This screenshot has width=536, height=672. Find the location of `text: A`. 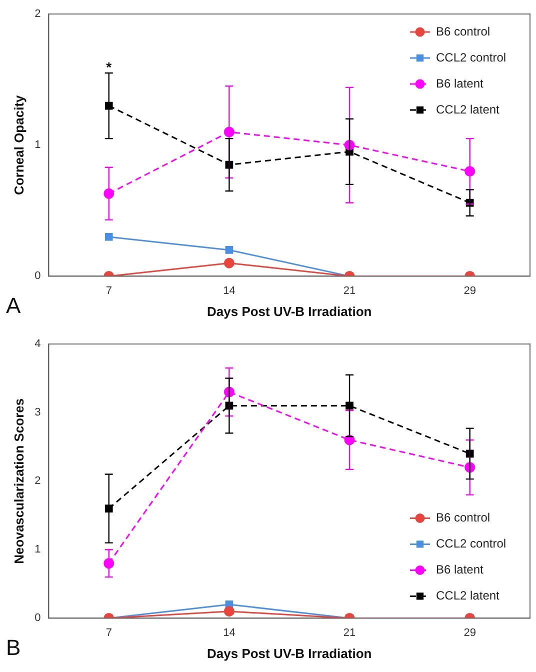

text: A is located at coordinates (13, 305).